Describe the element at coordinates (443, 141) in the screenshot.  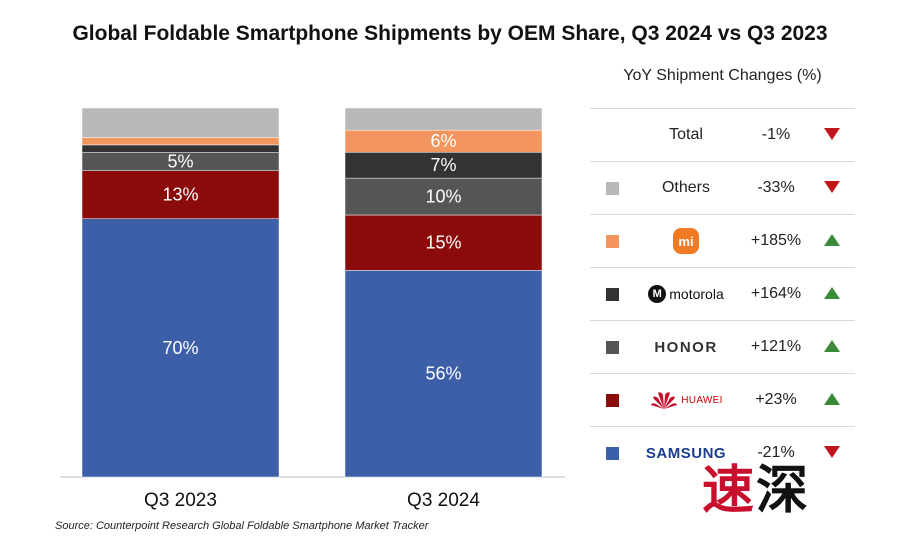
I see `data-label-xiaomi-q3-2024: 6%` at that location.